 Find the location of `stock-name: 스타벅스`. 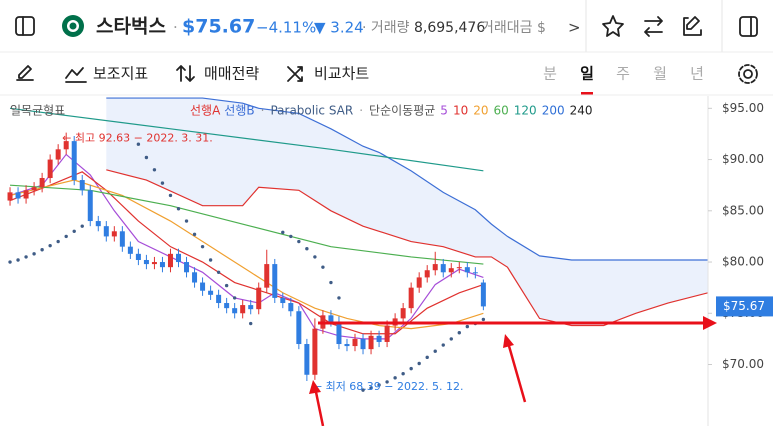

stock-name: 스타벅스 is located at coordinates (131, 27).